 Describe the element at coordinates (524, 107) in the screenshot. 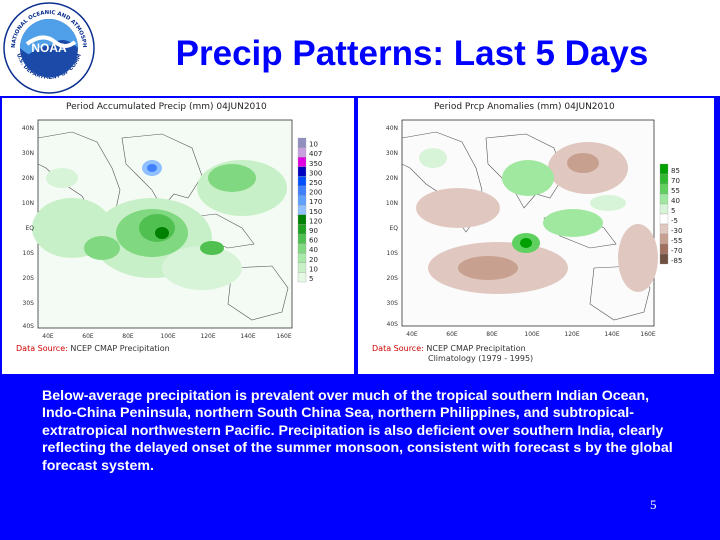

I see `map-right-title: Period Prcp Anomalies (mm) 04JUN2010` at that location.